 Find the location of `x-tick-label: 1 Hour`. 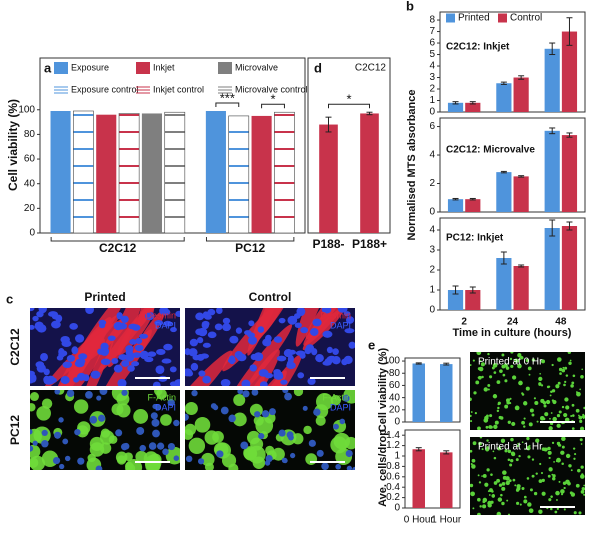

x-tick-label: 1 Hour is located at coordinates (446, 520).